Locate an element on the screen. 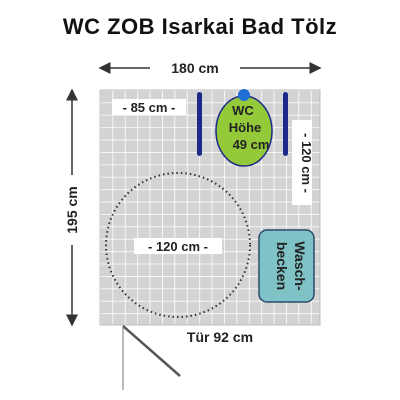  wc-label: WC is located at coordinates (243, 110).